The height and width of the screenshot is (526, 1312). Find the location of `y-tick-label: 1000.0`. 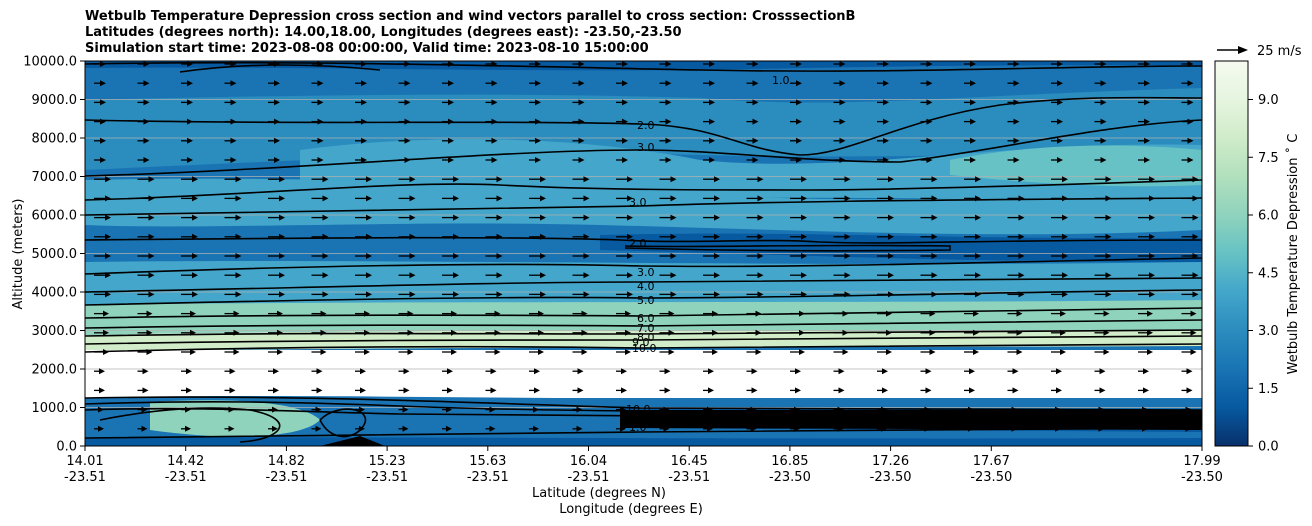

y-tick-label: 1000.0 is located at coordinates (55, 408).